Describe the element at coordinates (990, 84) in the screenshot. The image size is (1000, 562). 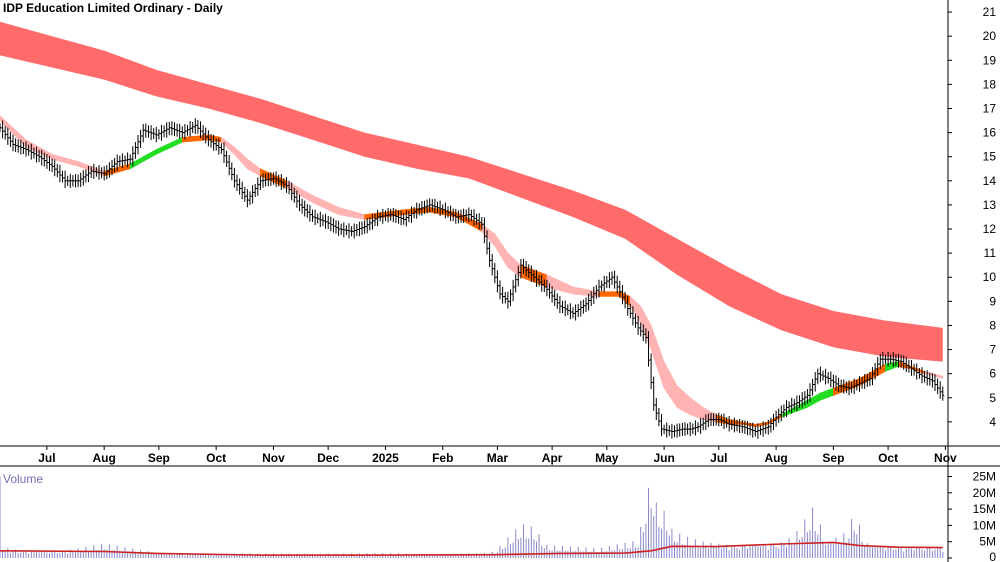
I see `price-tick-label: 18` at that location.